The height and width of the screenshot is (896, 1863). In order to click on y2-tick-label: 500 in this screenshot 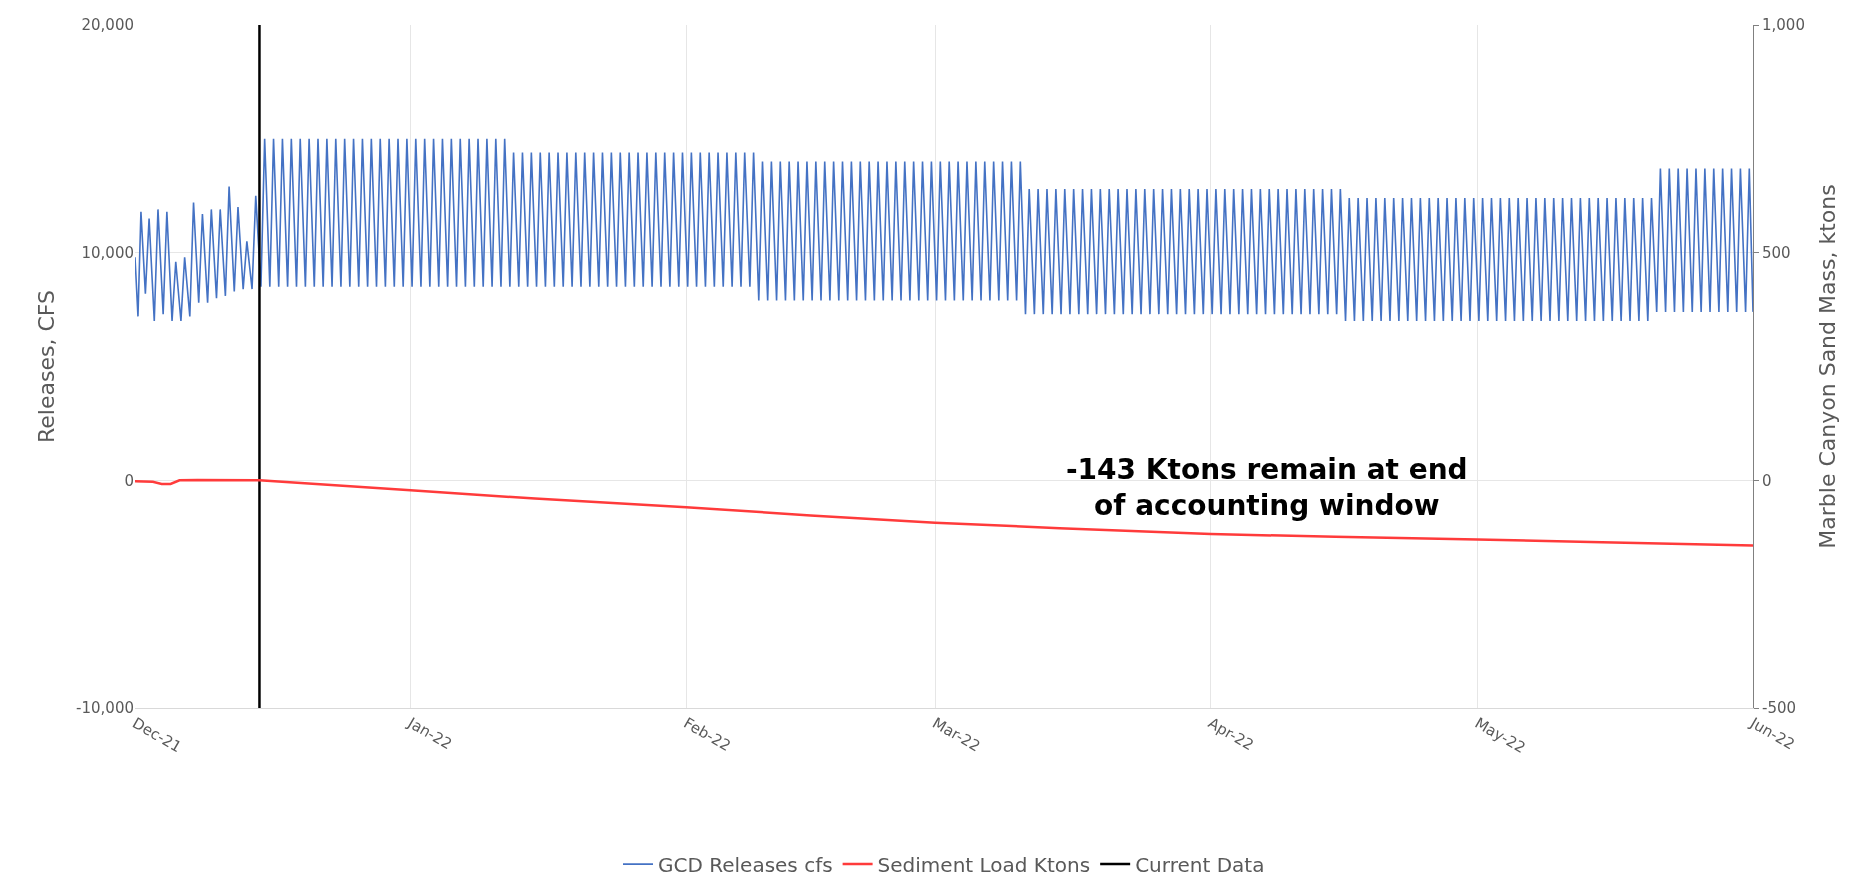, I will do `click(1776, 252)`.